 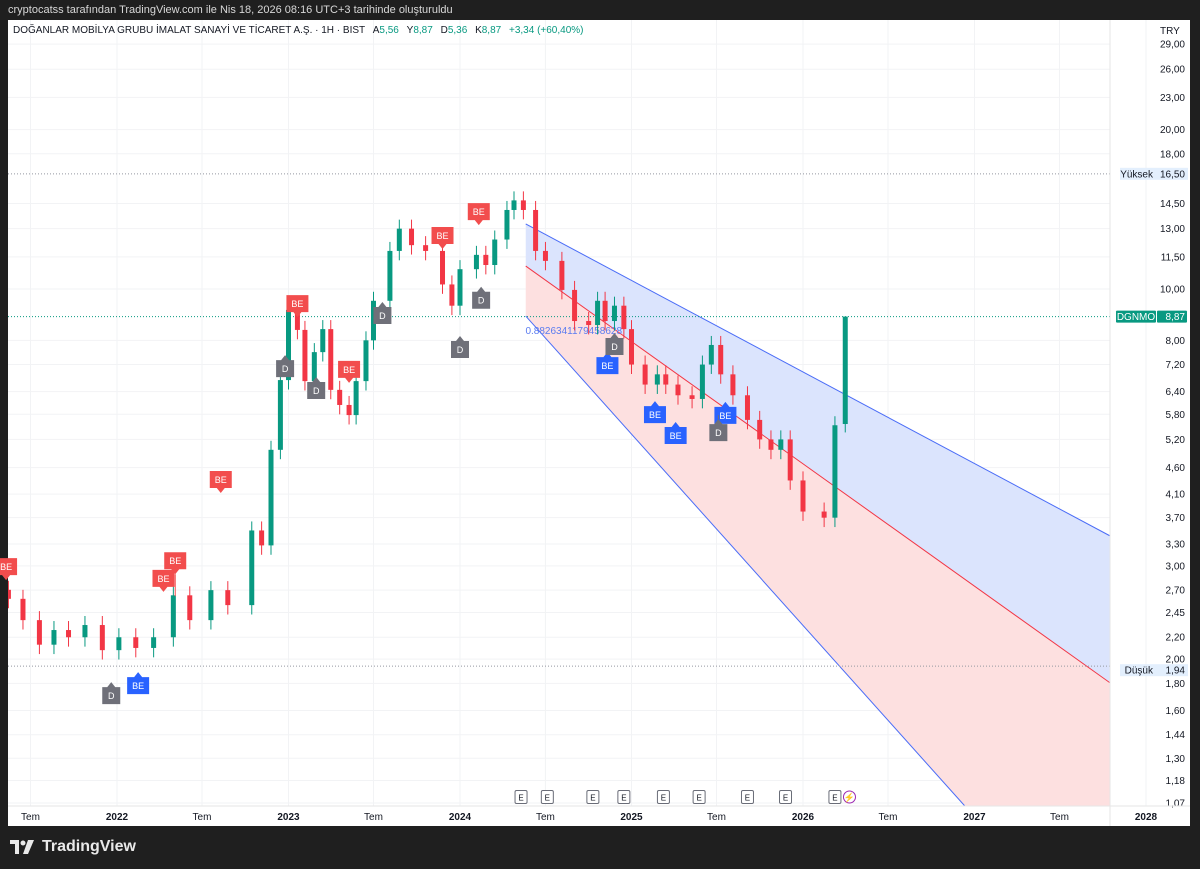 I want to click on low-value: 5,36, so click(x=457, y=30).